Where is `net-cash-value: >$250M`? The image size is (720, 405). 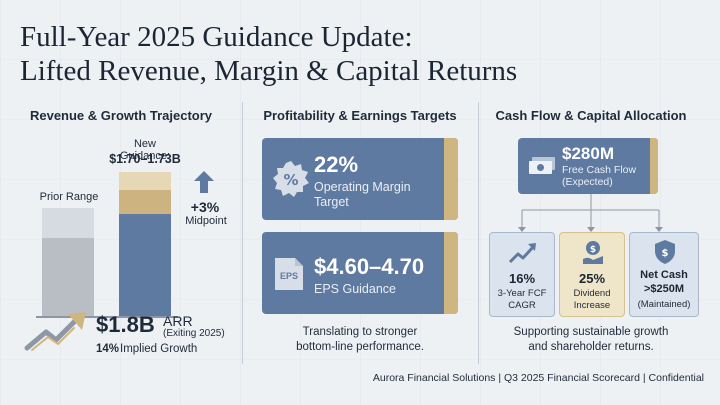 net-cash-value: >$250M is located at coordinates (664, 289).